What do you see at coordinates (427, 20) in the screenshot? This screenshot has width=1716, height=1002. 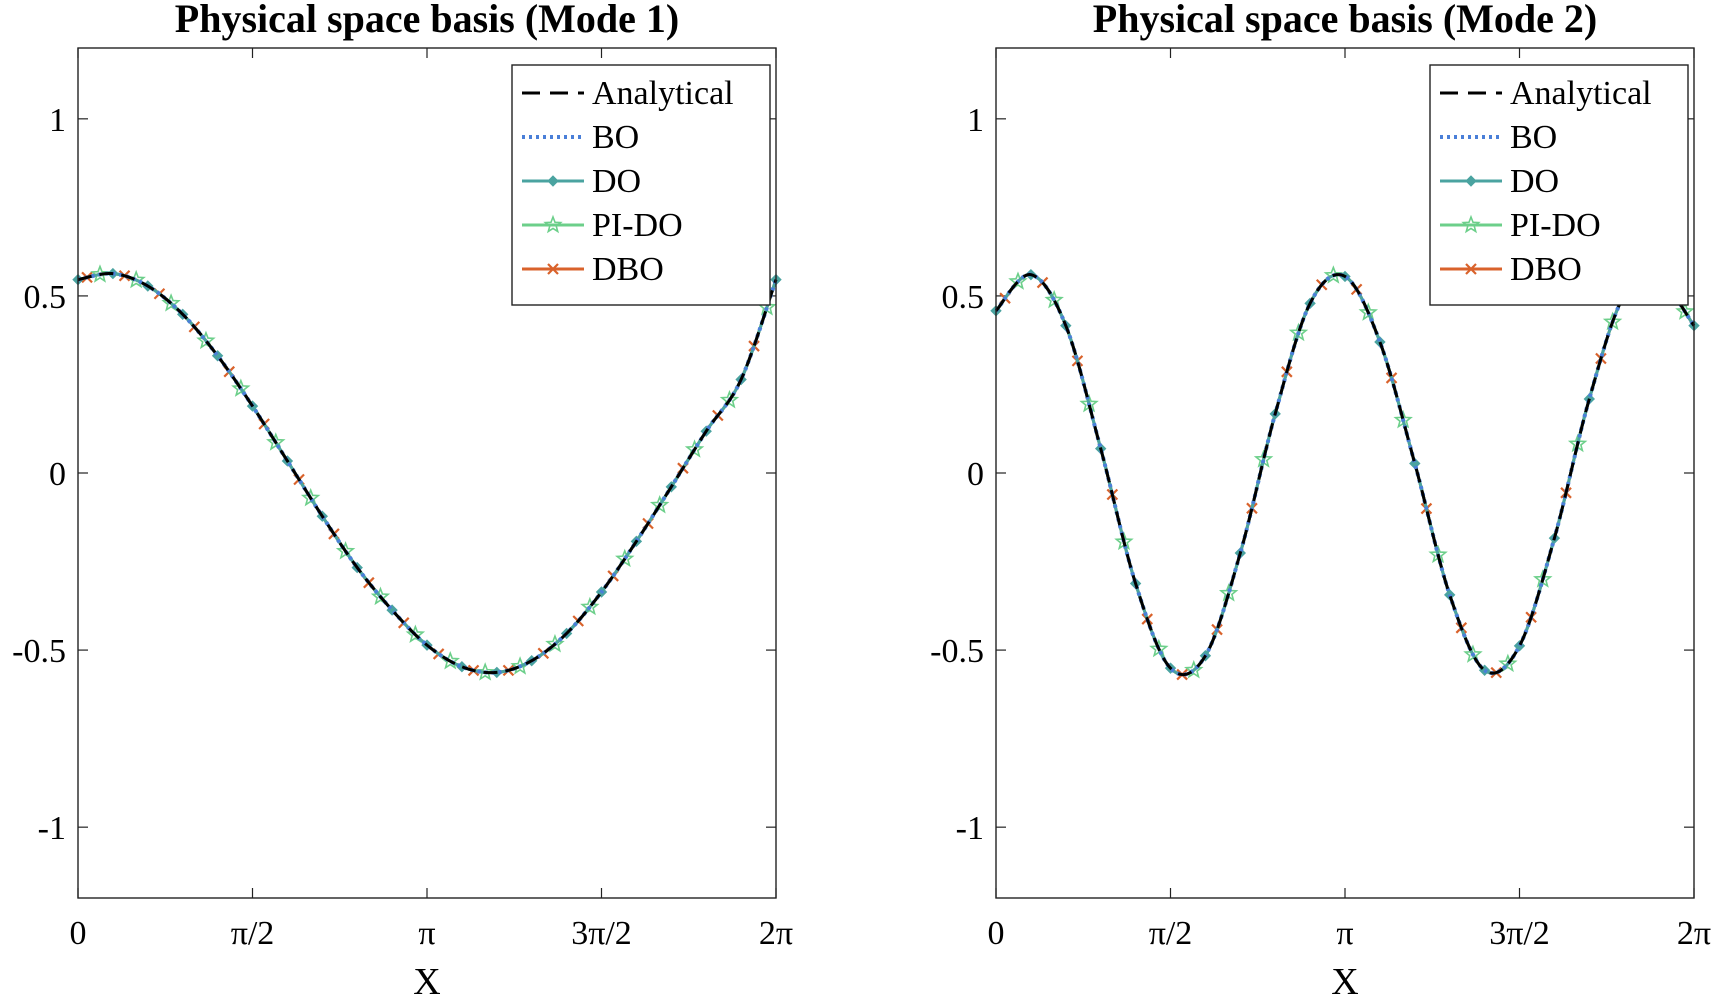 I see `chart-title: Physical space basis (Mode 1)` at bounding box center [427, 20].